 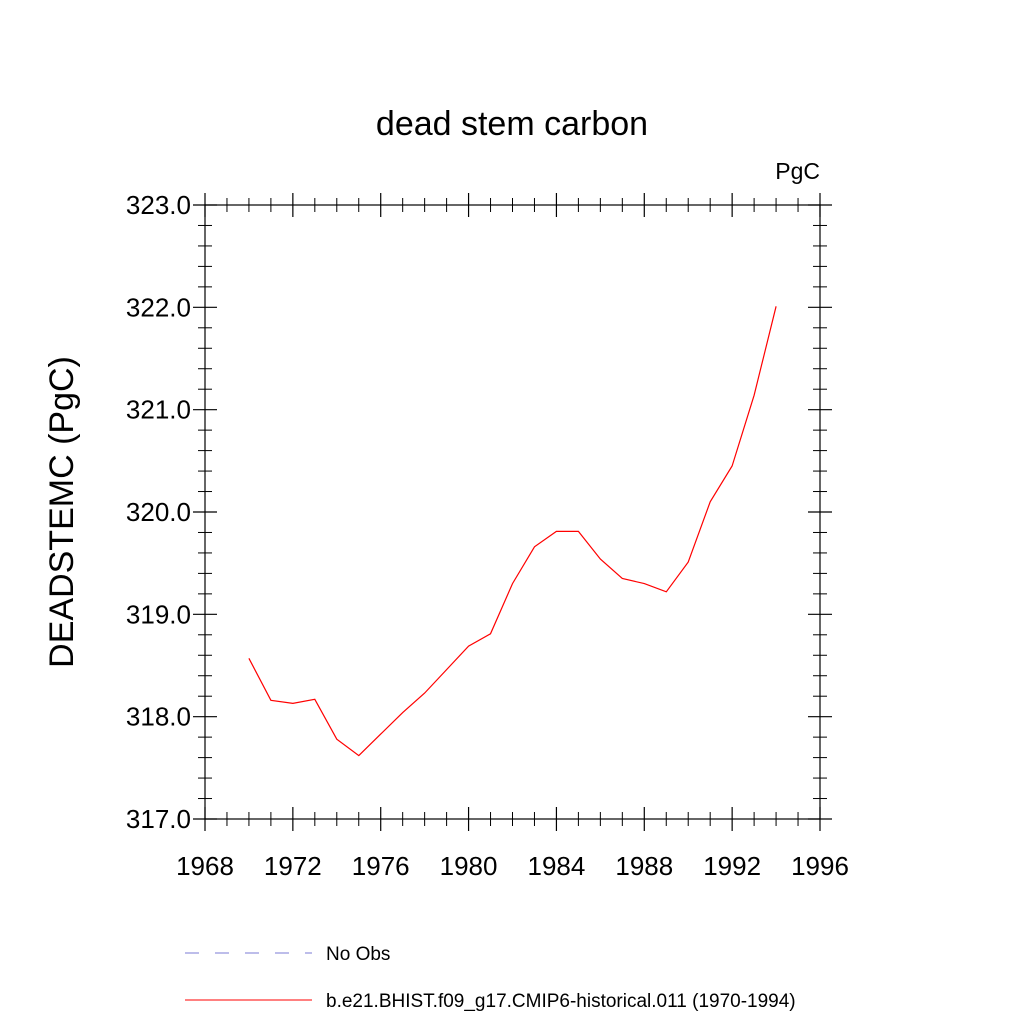 I want to click on y-tick-label: 321.0, so click(x=158, y=410).